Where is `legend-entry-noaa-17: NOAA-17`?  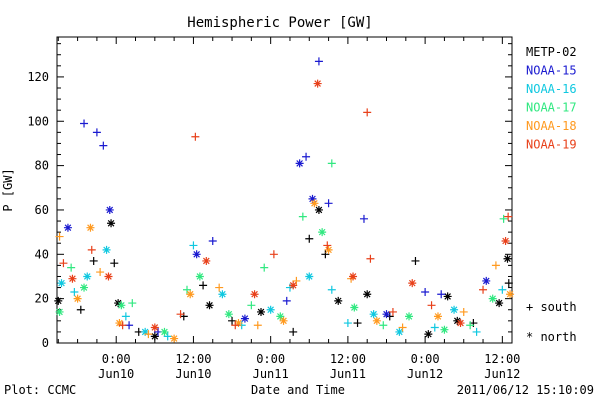
legend-entry-noaa-17: NOAA-17 is located at coordinates (551, 108).